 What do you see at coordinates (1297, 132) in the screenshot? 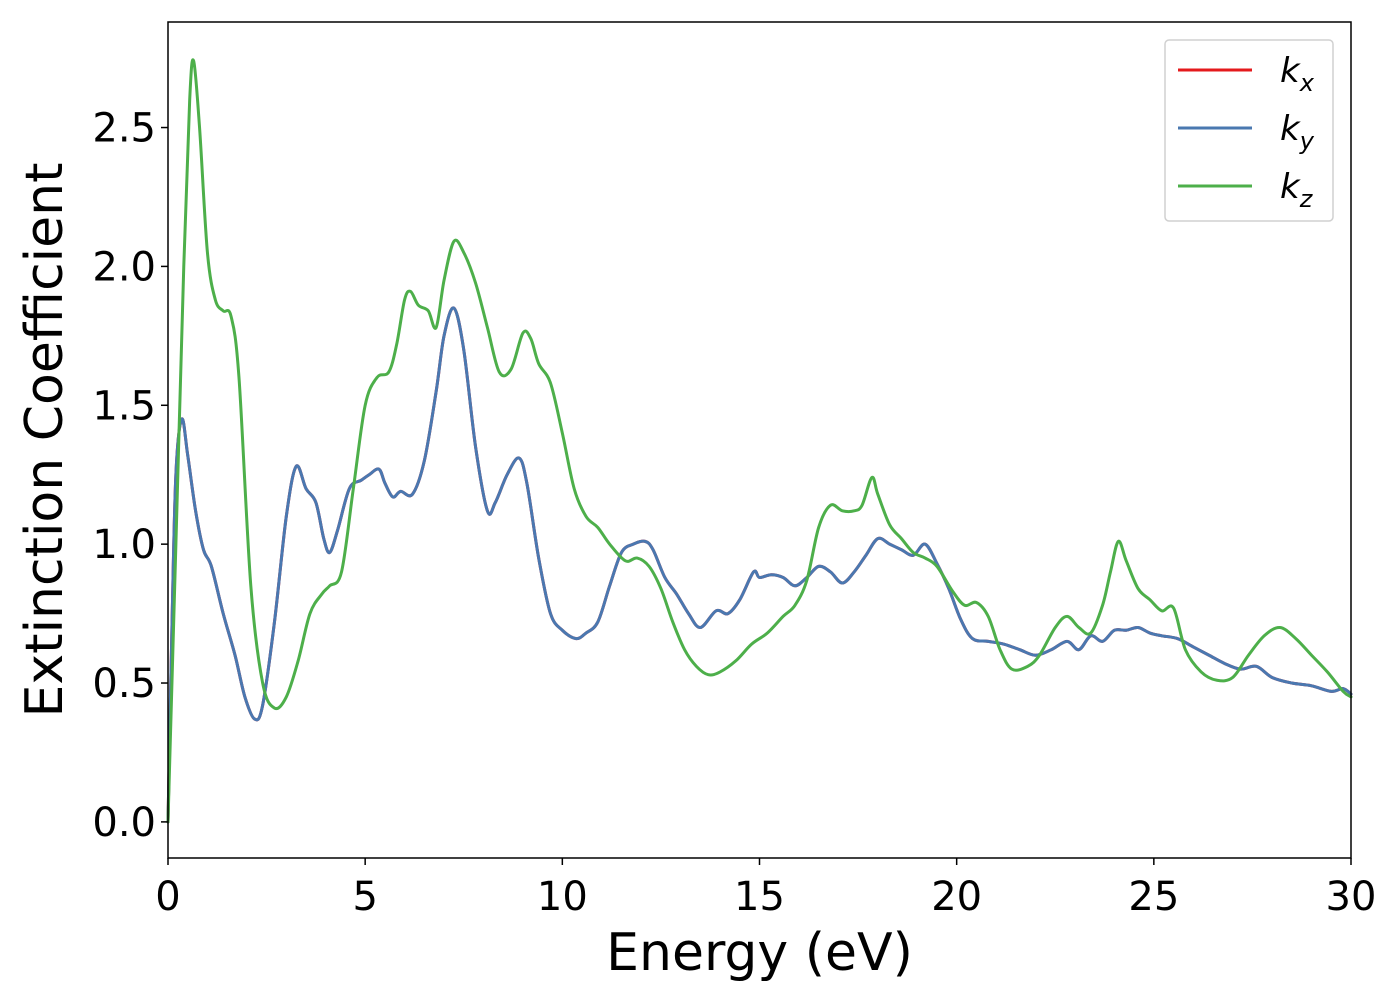
I see `legend-label-k-y: ky` at bounding box center [1297, 132].